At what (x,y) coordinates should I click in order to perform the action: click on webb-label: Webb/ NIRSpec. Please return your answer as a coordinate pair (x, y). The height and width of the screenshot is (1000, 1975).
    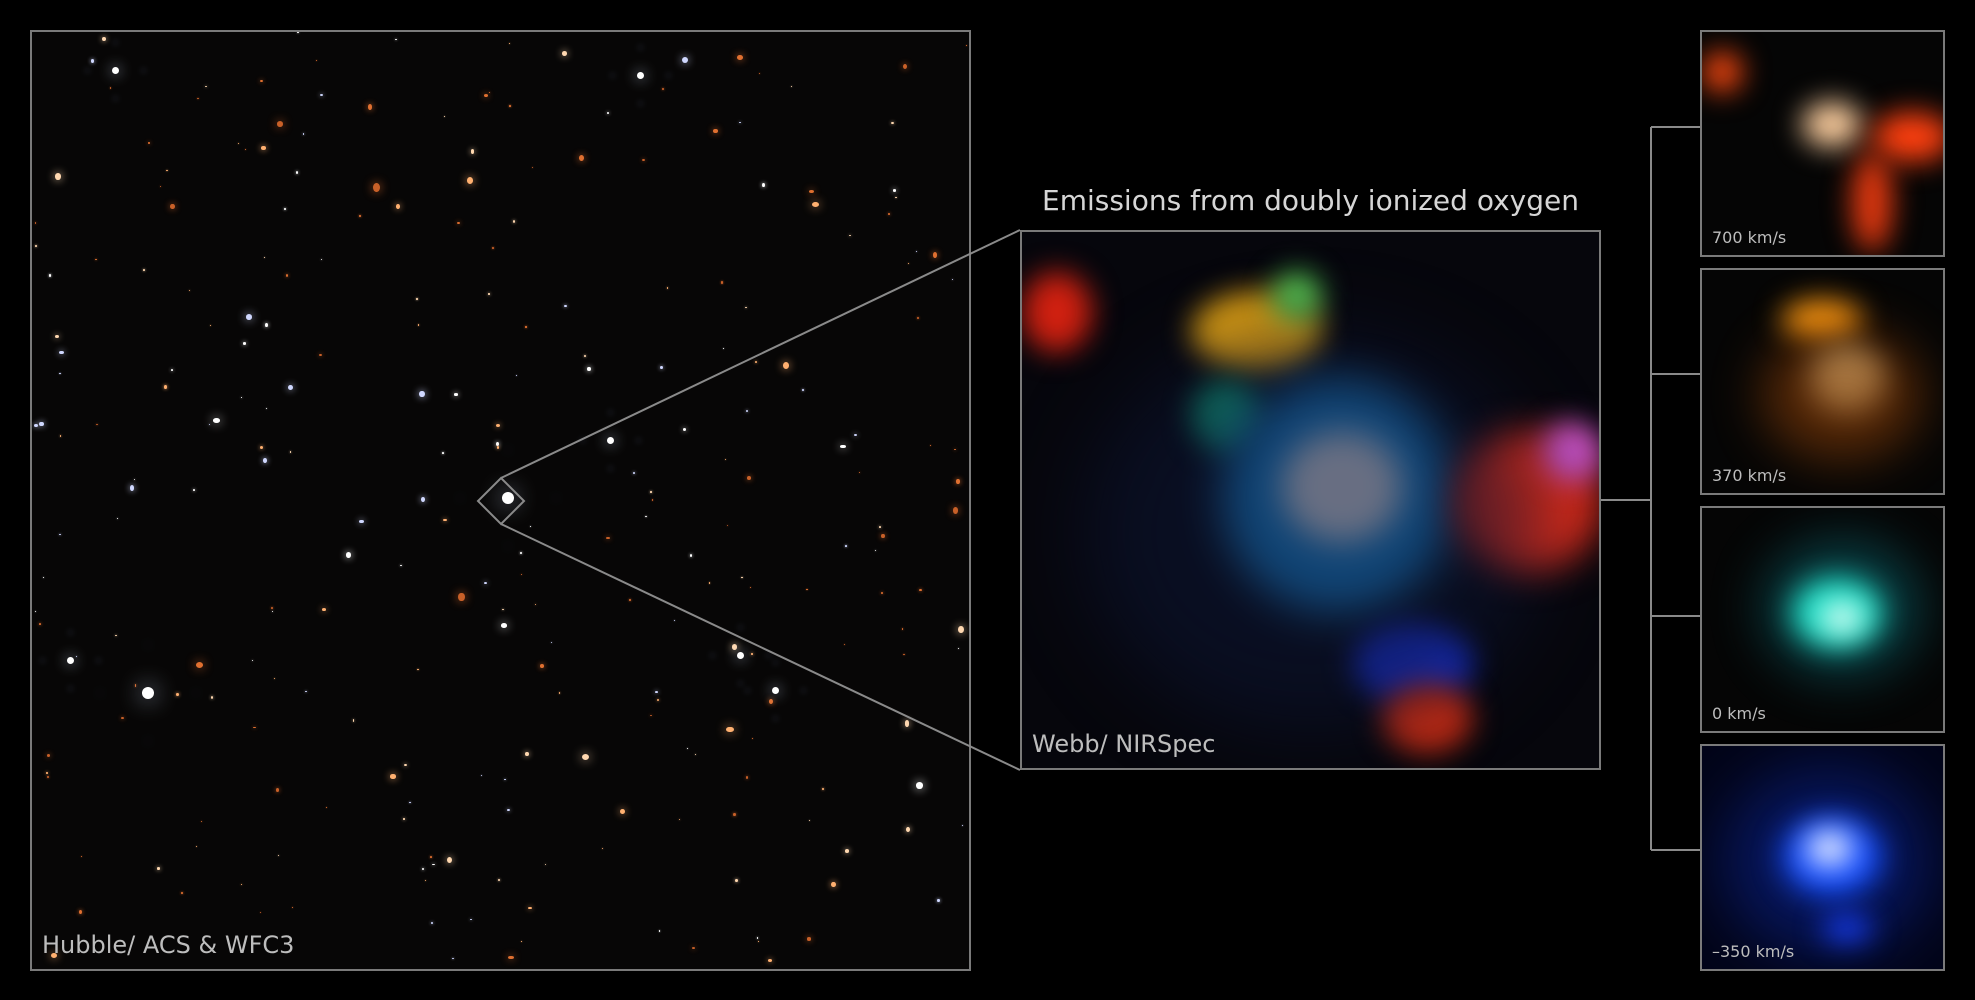
    Looking at the image, I should click on (1124, 744).